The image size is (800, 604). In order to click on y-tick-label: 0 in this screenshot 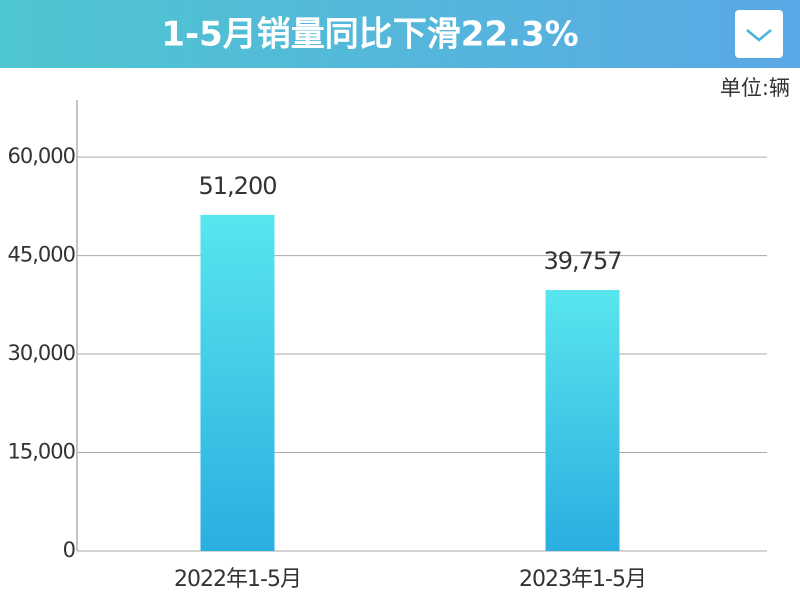, I will do `click(69, 550)`.